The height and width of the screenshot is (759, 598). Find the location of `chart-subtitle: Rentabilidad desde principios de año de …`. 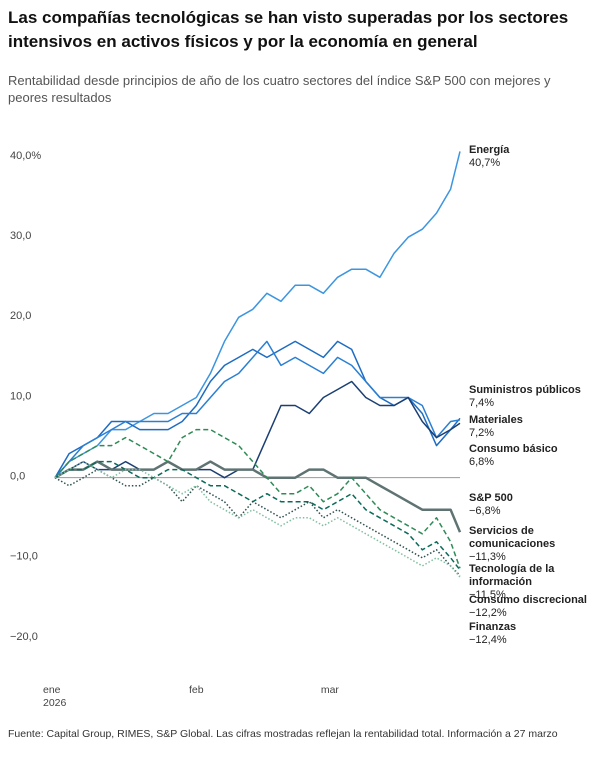

chart-subtitle: Rentabilidad desde principios de año de … is located at coordinates (279, 89).